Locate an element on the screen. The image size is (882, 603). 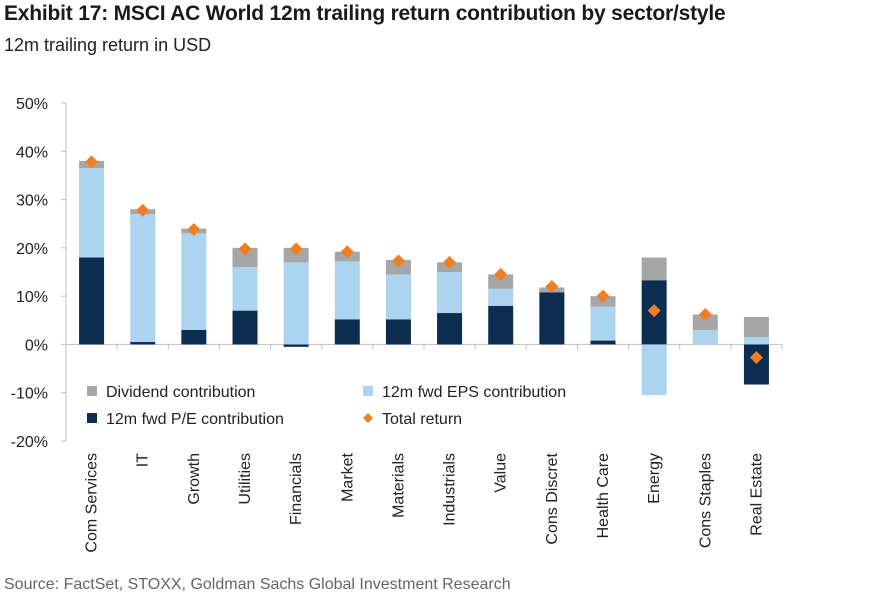
chart-subtitle: 12m trailing return in USD is located at coordinates (108, 45).